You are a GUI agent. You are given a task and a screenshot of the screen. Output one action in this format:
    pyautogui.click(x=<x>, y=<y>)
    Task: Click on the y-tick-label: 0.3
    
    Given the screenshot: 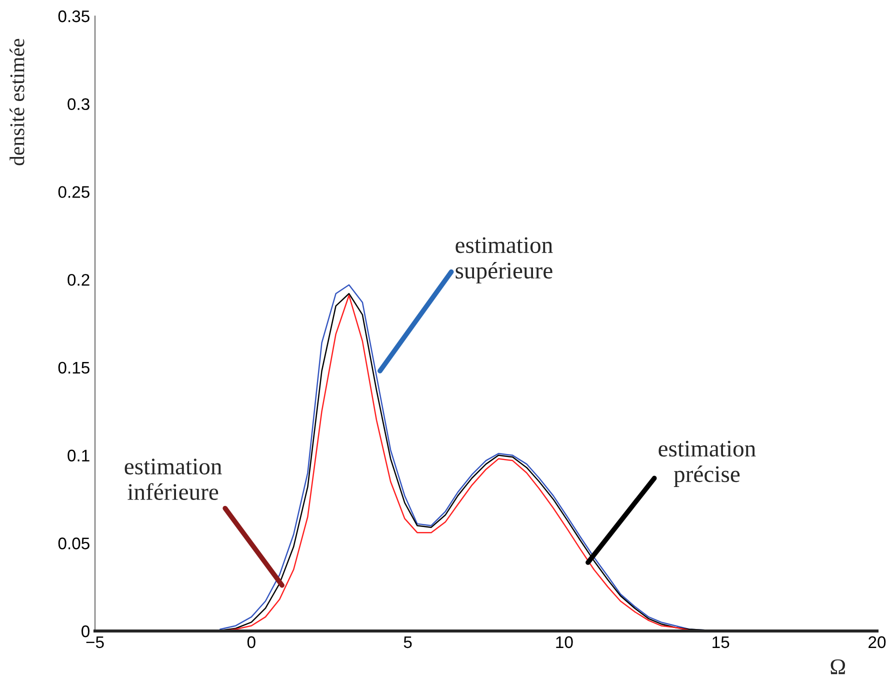 What is the action you would take?
    pyautogui.click(x=79, y=104)
    